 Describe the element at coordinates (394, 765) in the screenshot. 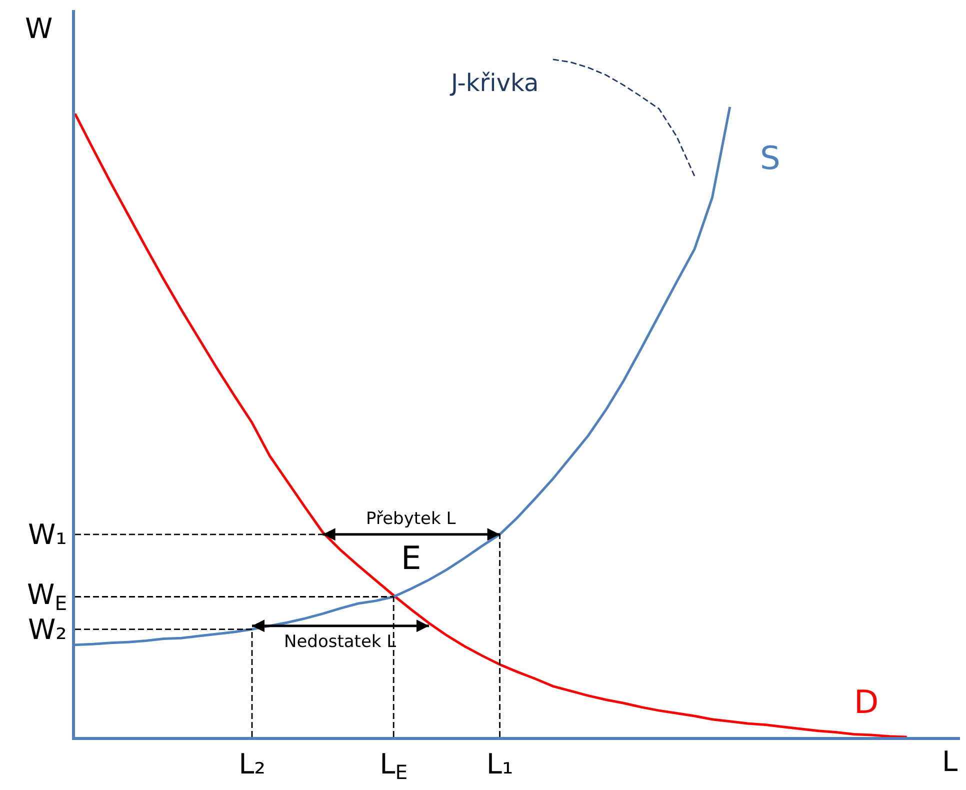

I see `x-tick-label: L$_{E}$` at that location.